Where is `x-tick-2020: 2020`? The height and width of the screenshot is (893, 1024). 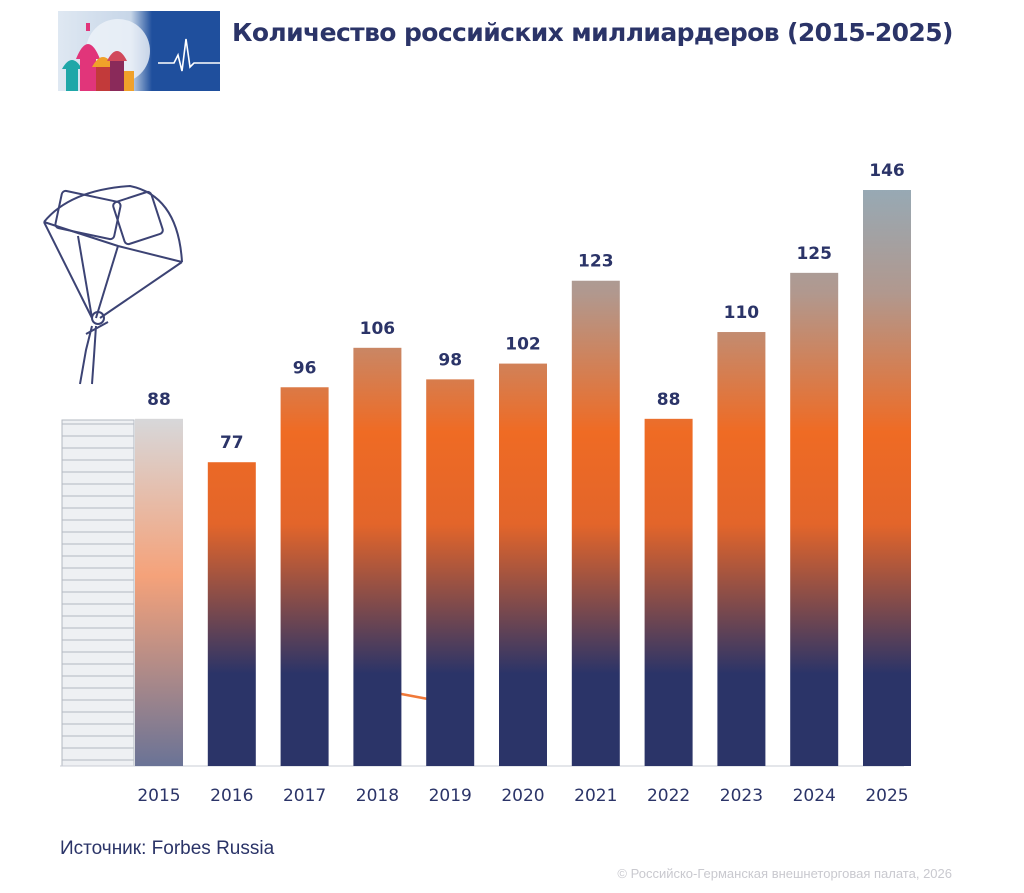
x-tick-2020: 2020 is located at coordinates (522, 796).